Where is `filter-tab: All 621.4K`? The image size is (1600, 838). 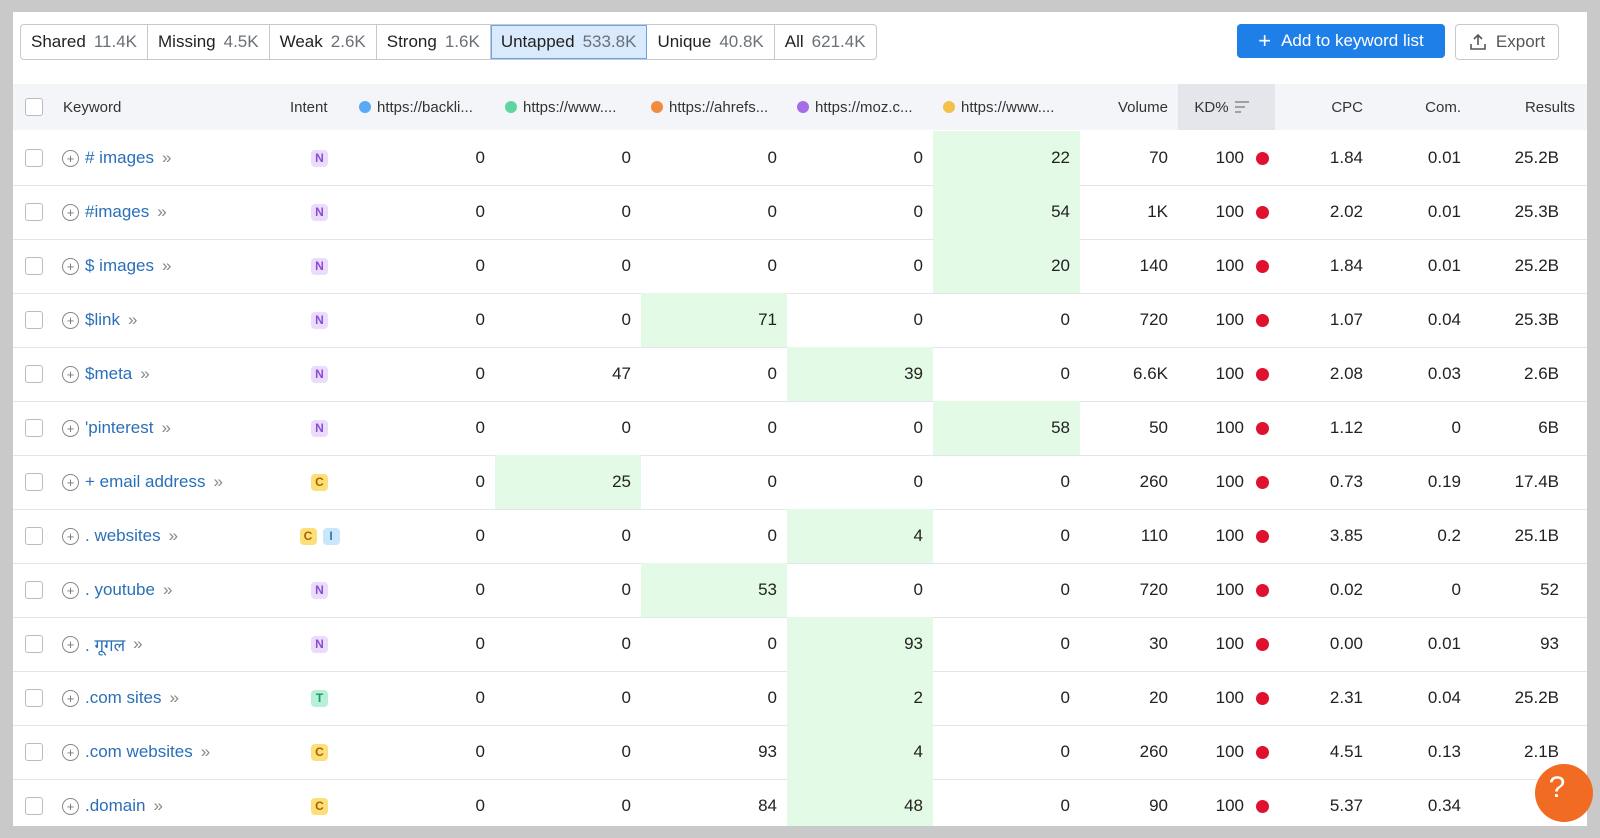 filter-tab: All 621.4K is located at coordinates (825, 42).